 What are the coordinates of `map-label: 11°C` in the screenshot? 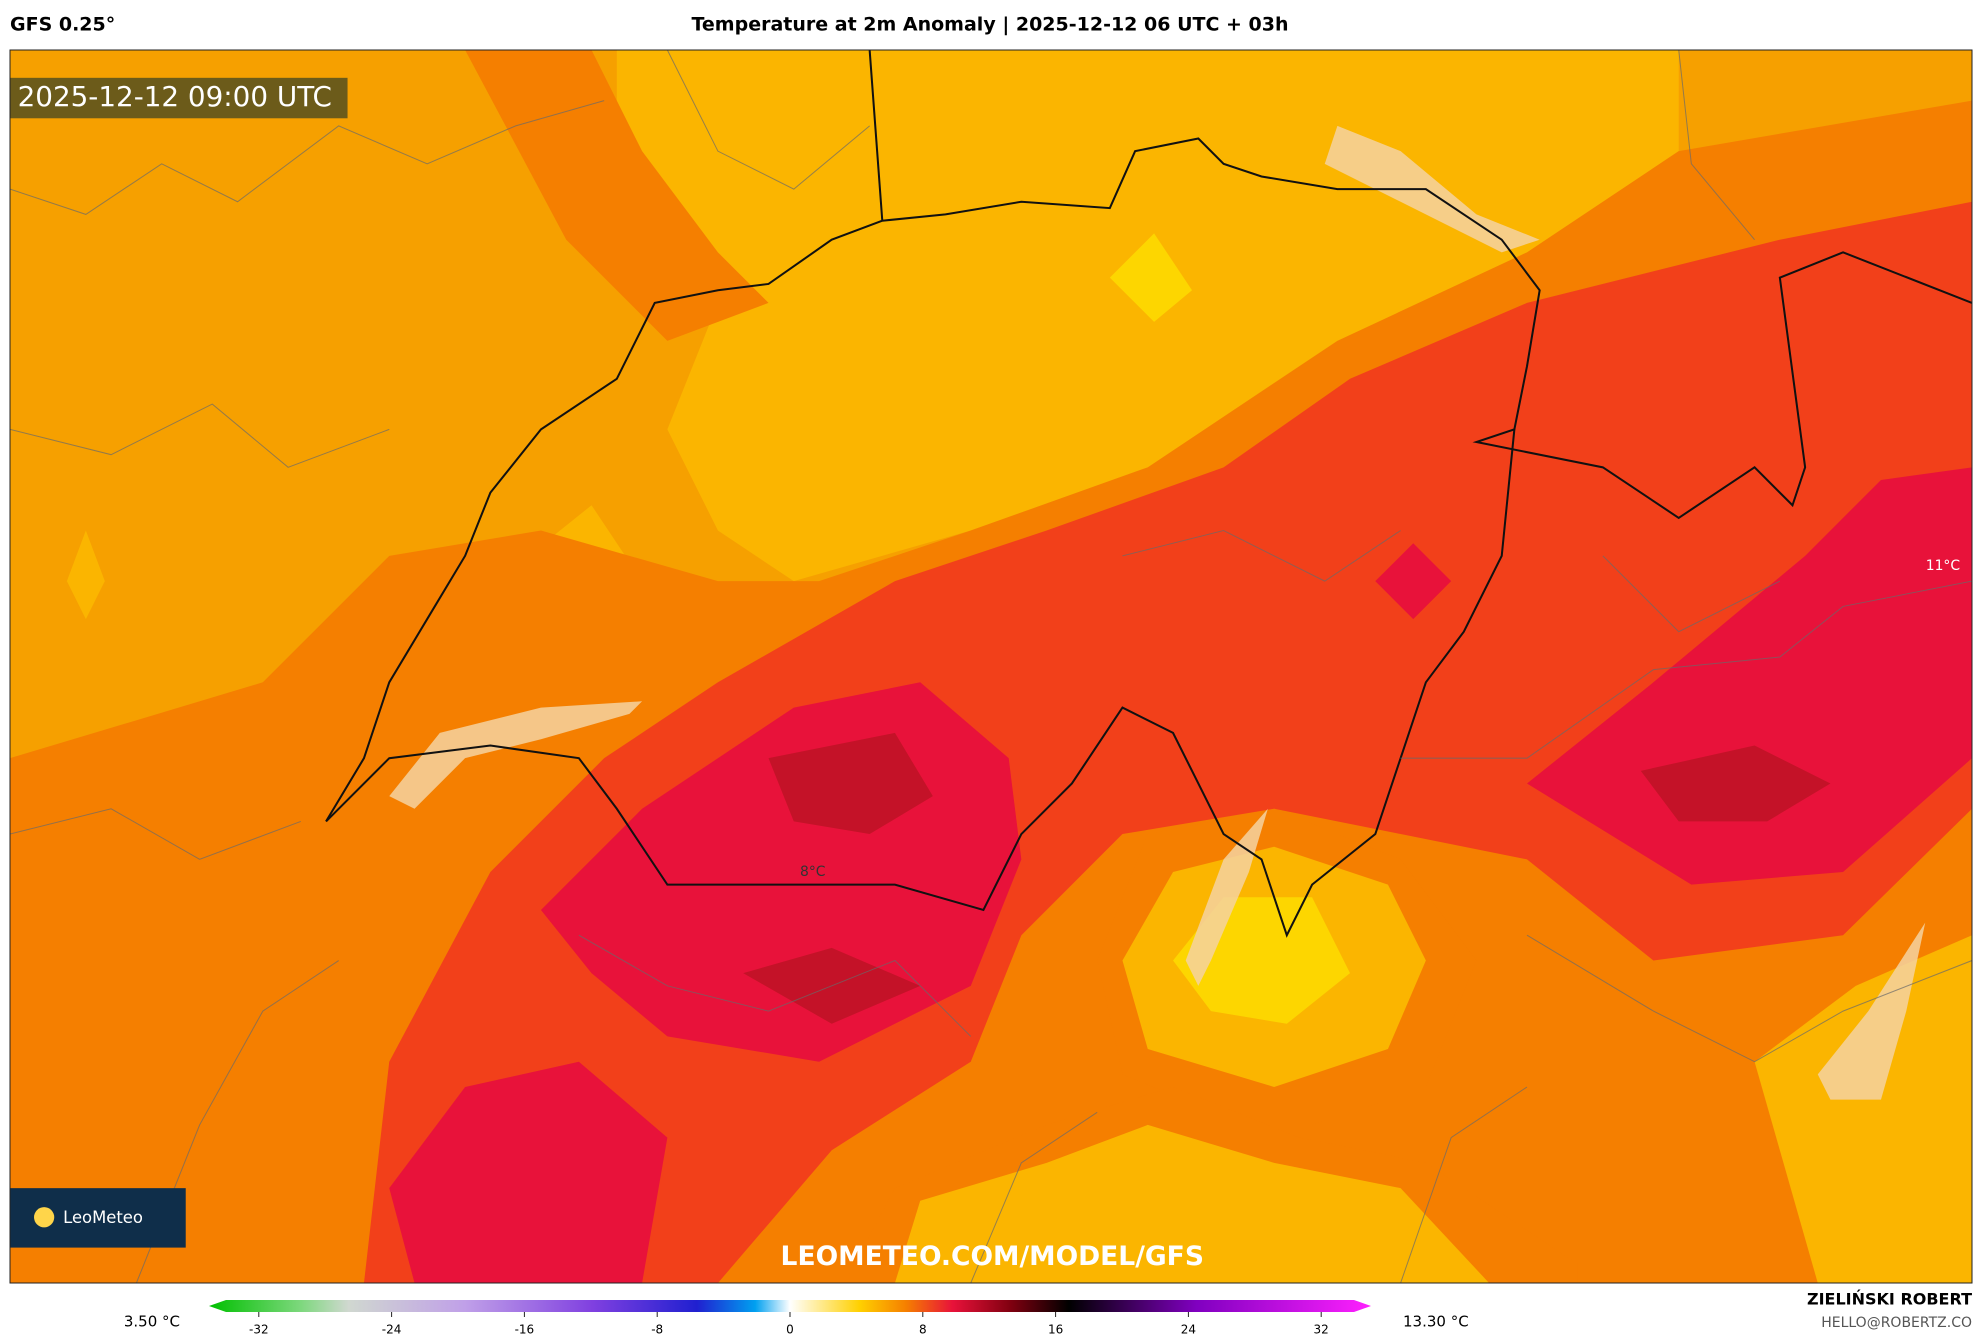 It's located at (1943, 566).